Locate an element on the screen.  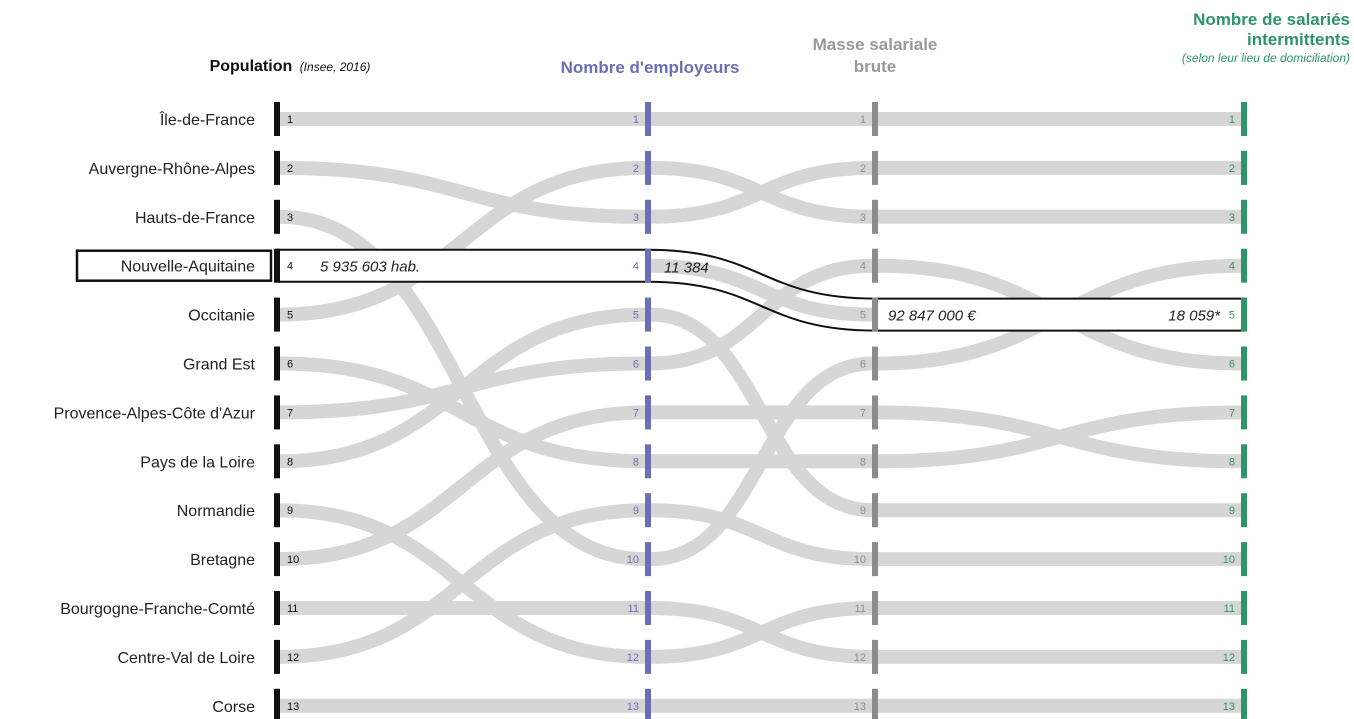
salaries-rank-label: 9 is located at coordinates (1232, 511).